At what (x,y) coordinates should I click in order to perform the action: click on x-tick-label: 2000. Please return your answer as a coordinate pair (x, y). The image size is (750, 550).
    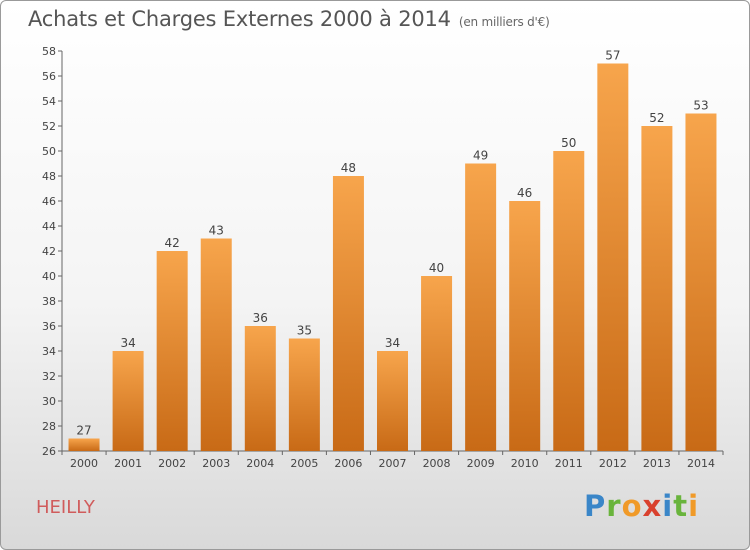
    Looking at the image, I should click on (84, 463).